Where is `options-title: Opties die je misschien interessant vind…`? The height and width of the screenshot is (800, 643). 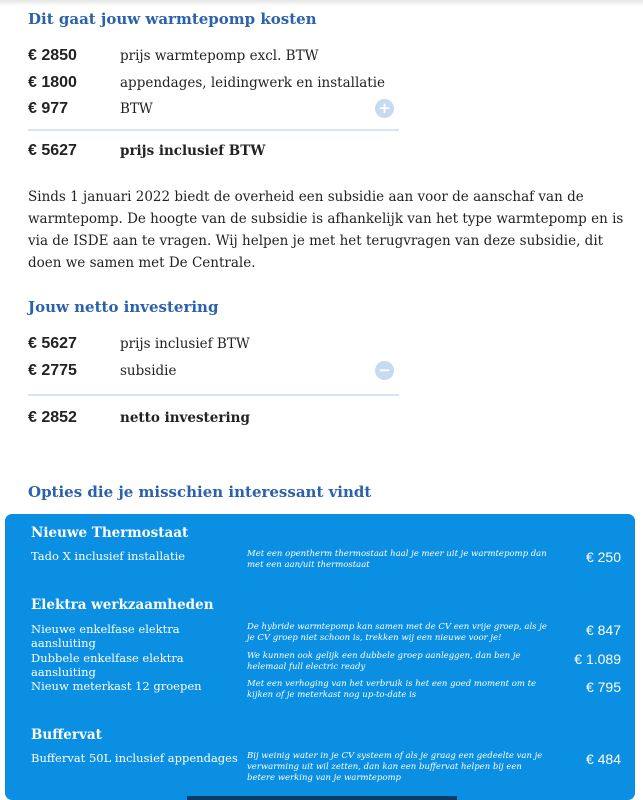 options-title: Opties die je misschien interessant vind… is located at coordinates (200, 492).